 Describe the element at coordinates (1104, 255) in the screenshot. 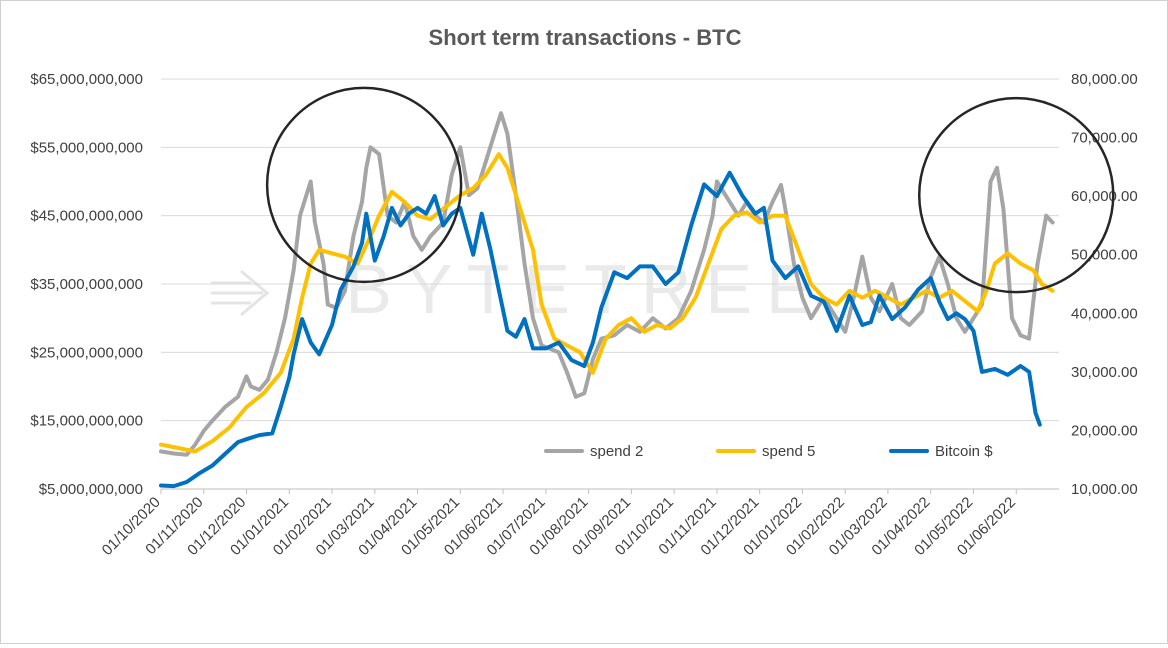

I see `right-tick-label: 50,000.00` at that location.